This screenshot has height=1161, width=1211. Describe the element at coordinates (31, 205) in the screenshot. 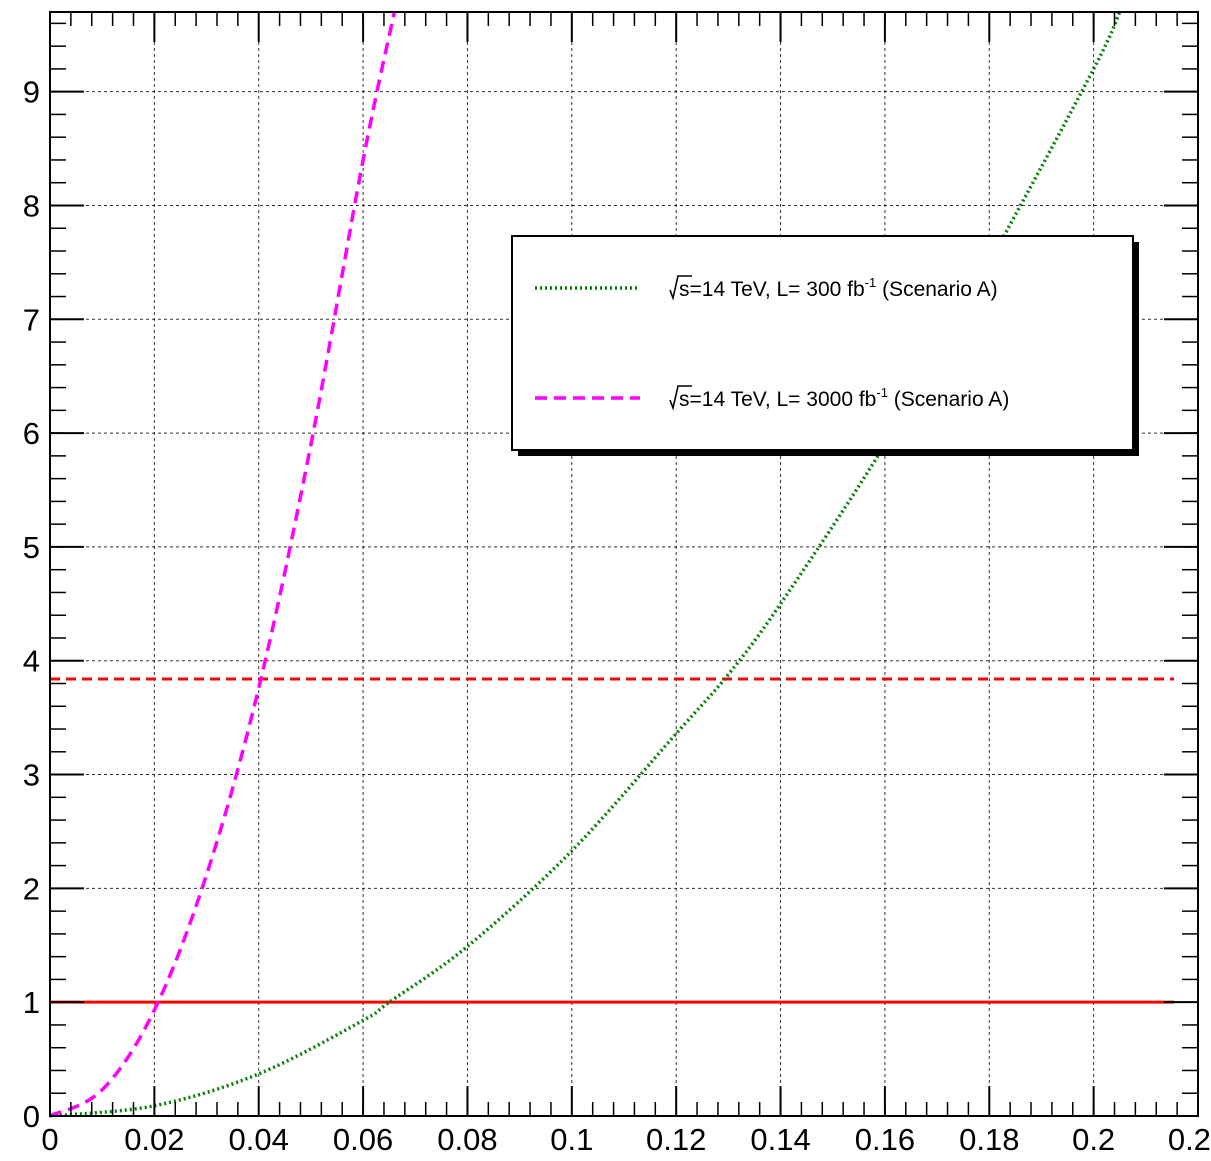

I see `y-tick-label: 8` at that location.